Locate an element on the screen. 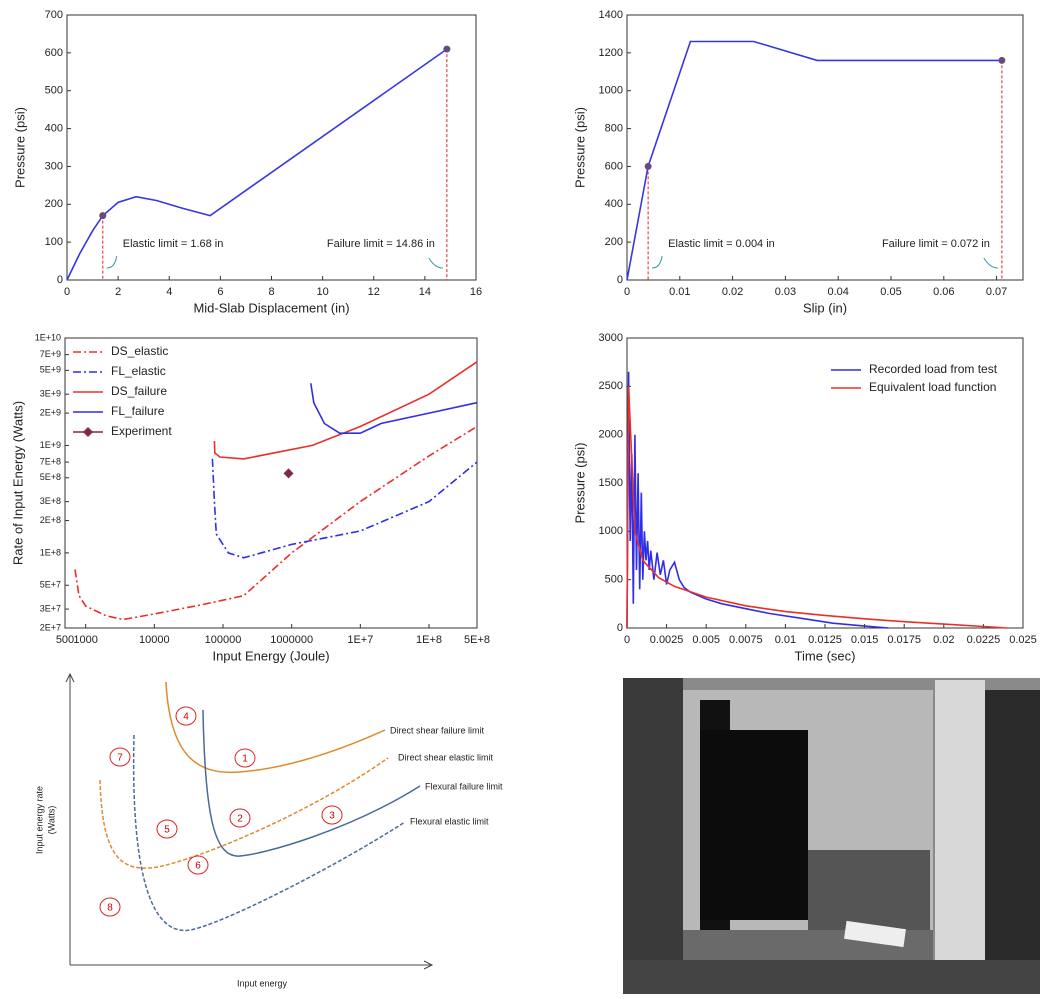  x-tick-label: 100000 is located at coordinates (223, 640).